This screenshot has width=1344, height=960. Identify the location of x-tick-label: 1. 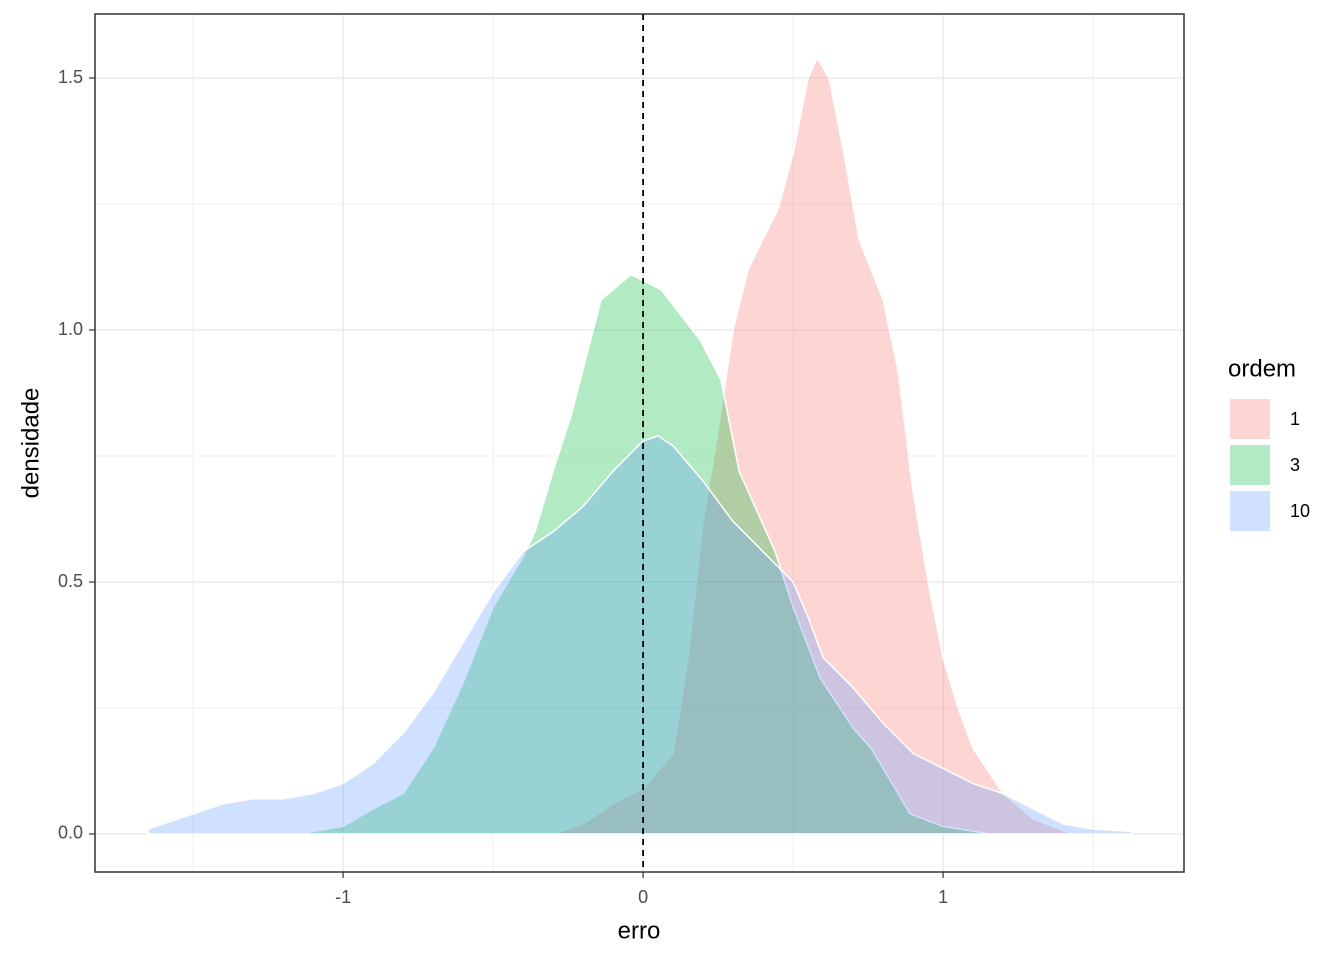
(943, 897).